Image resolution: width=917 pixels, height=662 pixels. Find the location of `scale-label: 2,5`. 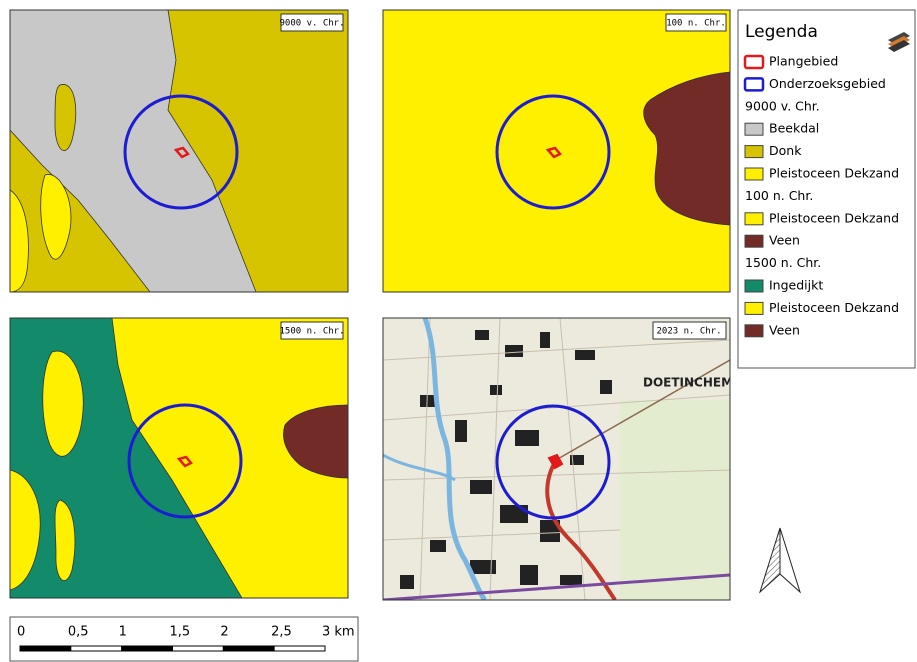

scale-label: 2,5 is located at coordinates (281, 632).